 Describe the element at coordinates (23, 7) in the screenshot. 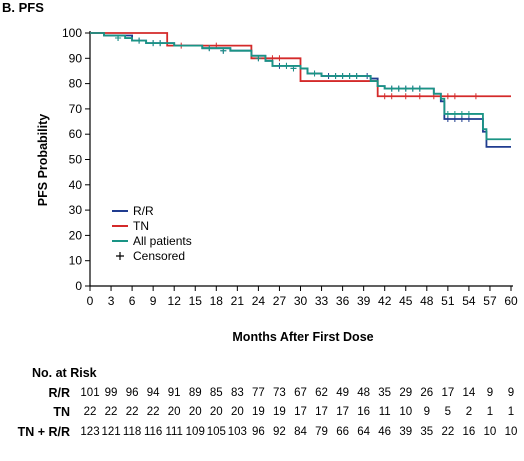

I see `panel-label: B. PFS` at that location.